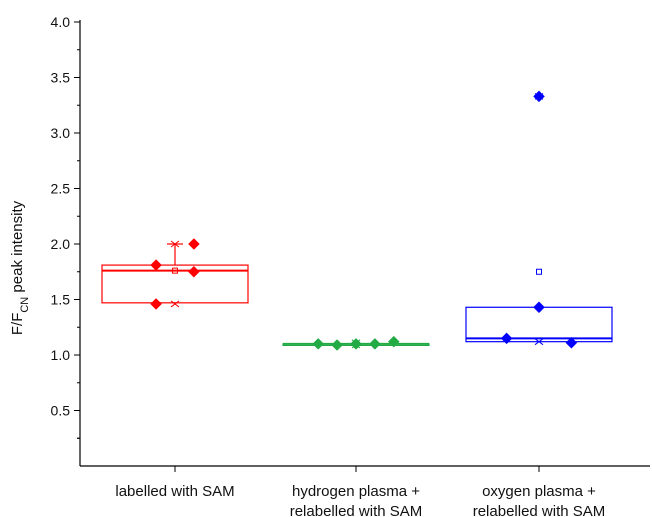 This screenshot has width=652, height=517. Describe the element at coordinates (61, 189) in the screenshot. I see `y-tick-label: 2.5` at that location.